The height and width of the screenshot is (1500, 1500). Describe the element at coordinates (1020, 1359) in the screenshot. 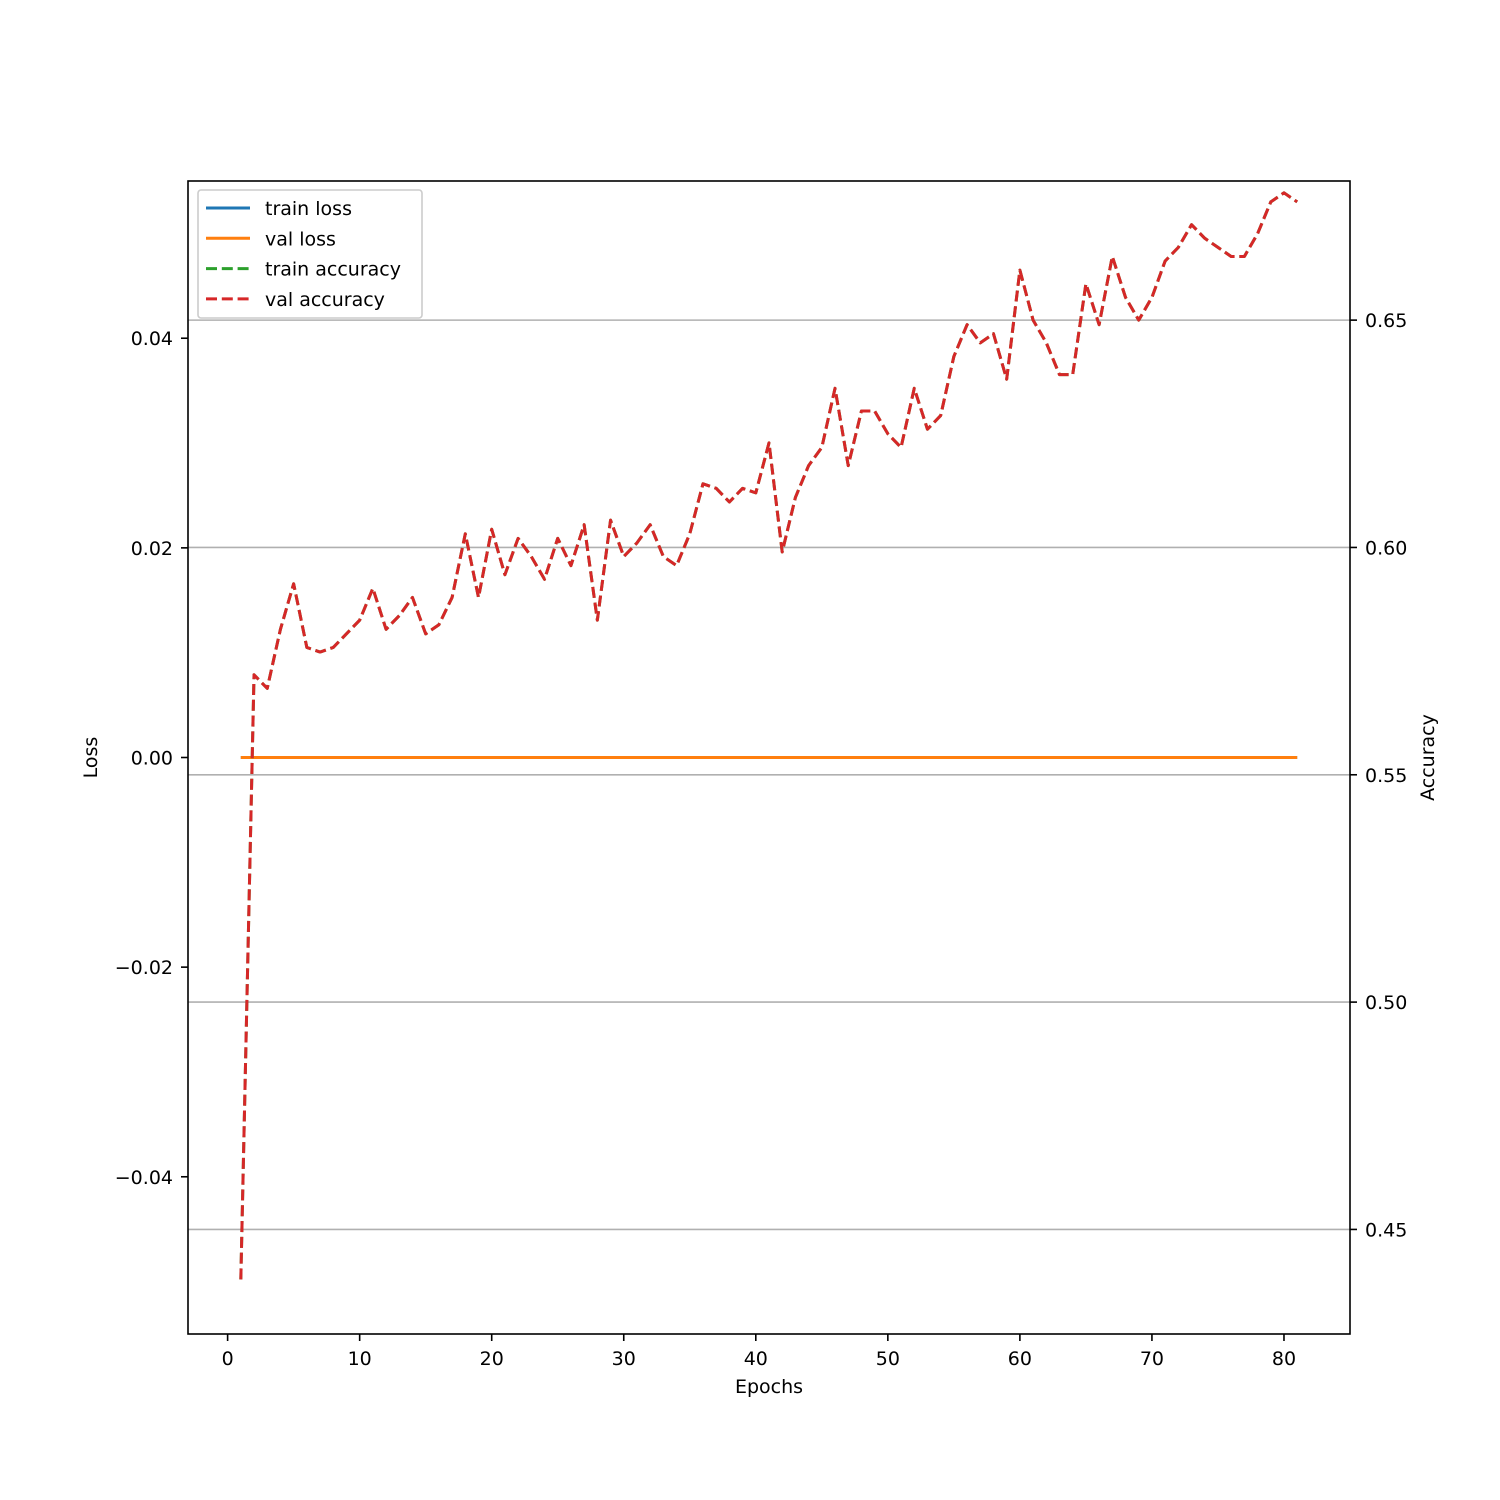

I see `x-tick-label: 60` at that location.